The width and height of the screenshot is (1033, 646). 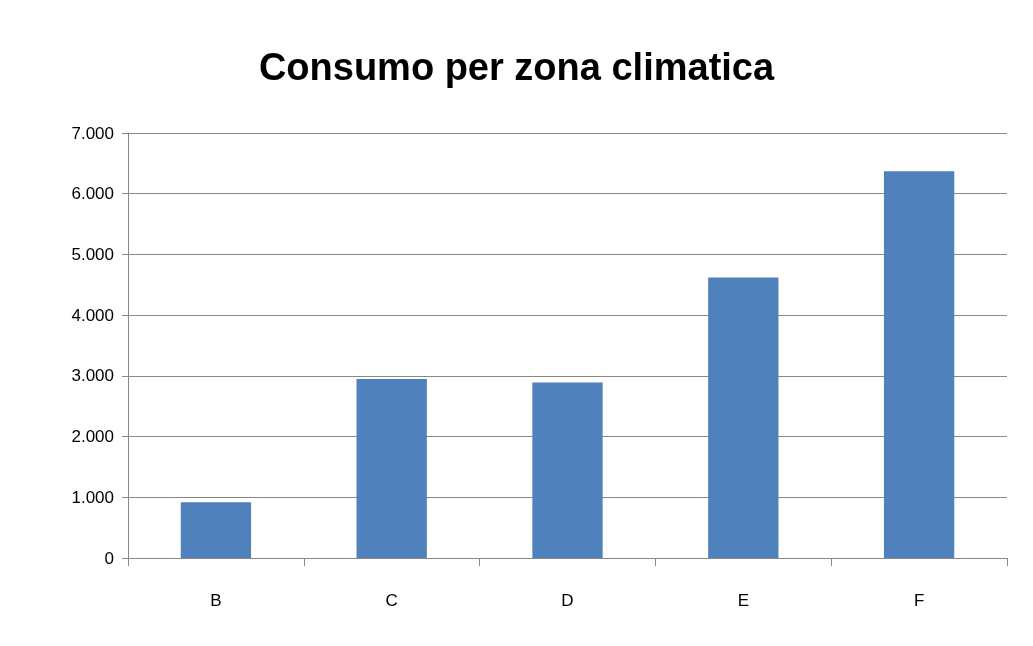 I want to click on y-tick-label: 0, so click(x=109, y=558).